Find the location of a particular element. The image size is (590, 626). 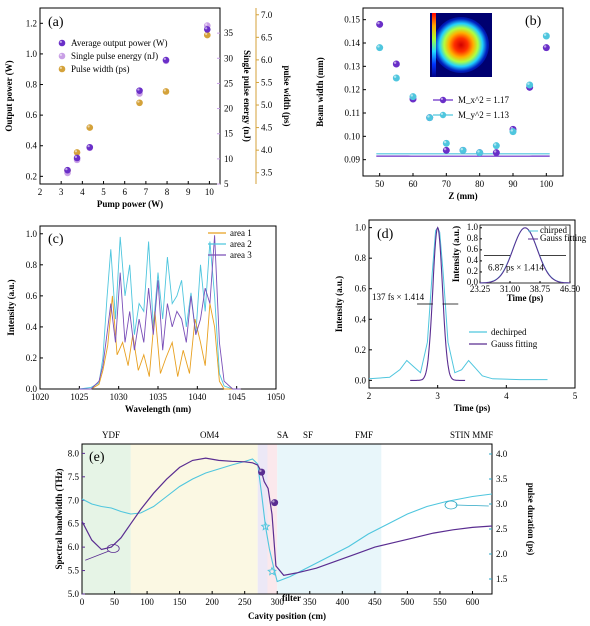

pulse-width-point-highlight is located at coordinates (88, 126).